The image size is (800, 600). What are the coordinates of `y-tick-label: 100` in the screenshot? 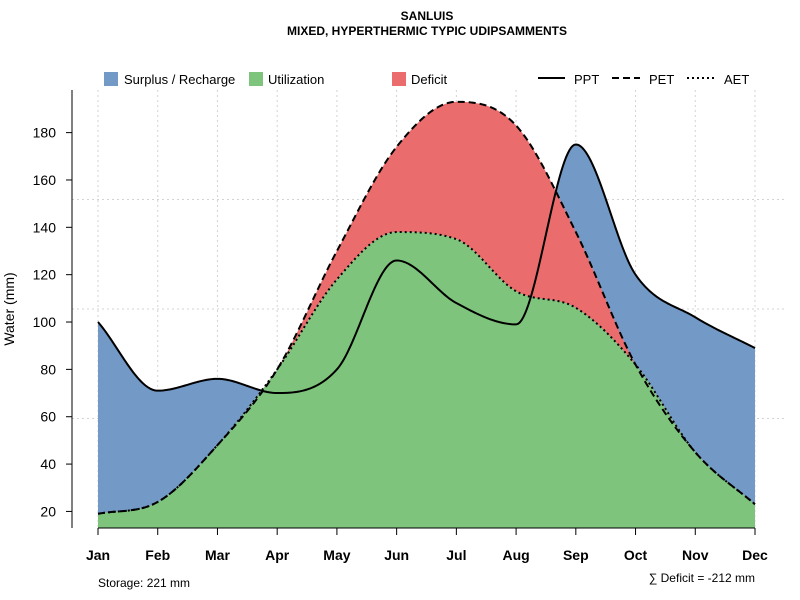 It's located at (45, 322).